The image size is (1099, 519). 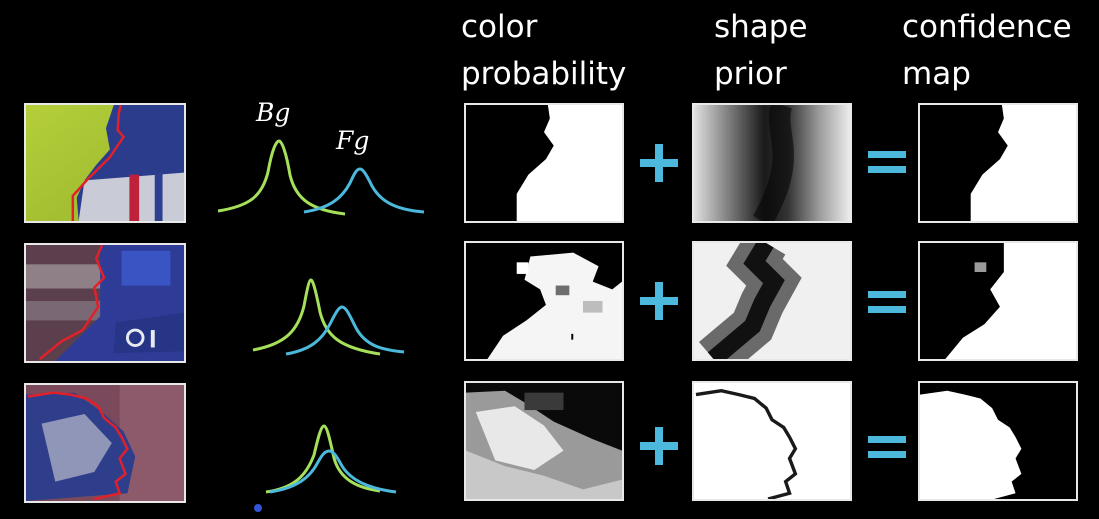 What do you see at coordinates (750, 74) in the screenshot?
I see `header-shape-line2: prior` at bounding box center [750, 74].